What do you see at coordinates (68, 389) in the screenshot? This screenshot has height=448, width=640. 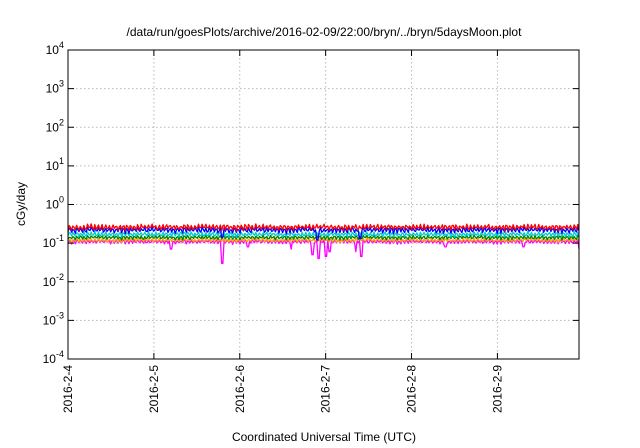 I see `x-tick-label: 2016-2-4` at bounding box center [68, 389].